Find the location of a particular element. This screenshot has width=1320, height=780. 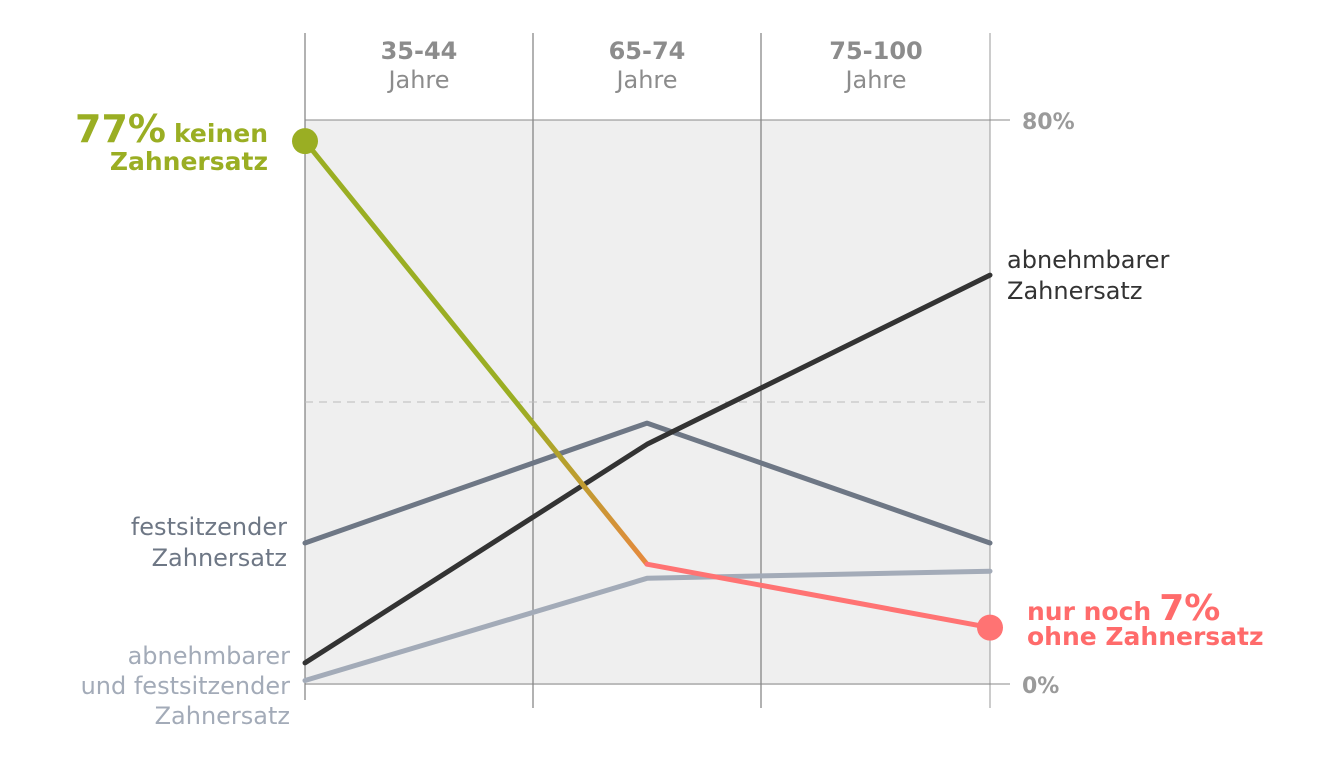

y-tick-80: 80% is located at coordinates (1048, 122).